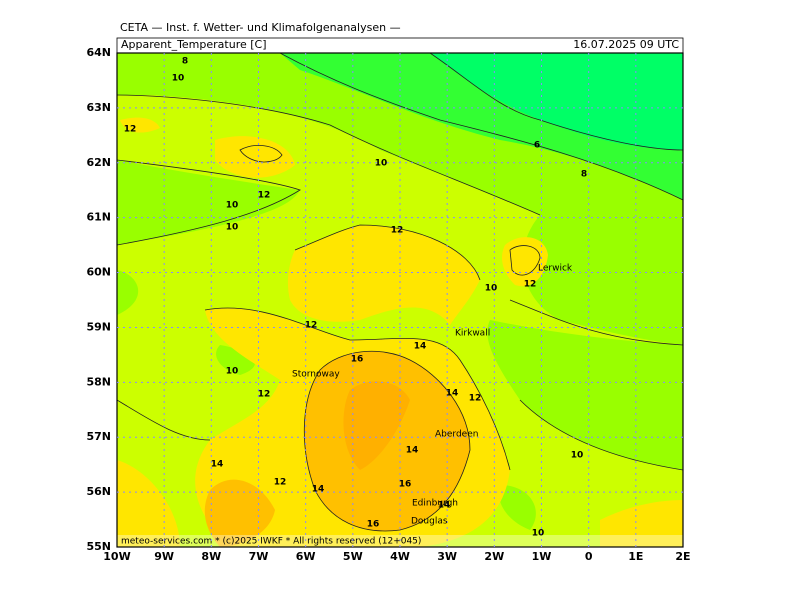  I want to click on x-tick-label: 6W, so click(306, 556).